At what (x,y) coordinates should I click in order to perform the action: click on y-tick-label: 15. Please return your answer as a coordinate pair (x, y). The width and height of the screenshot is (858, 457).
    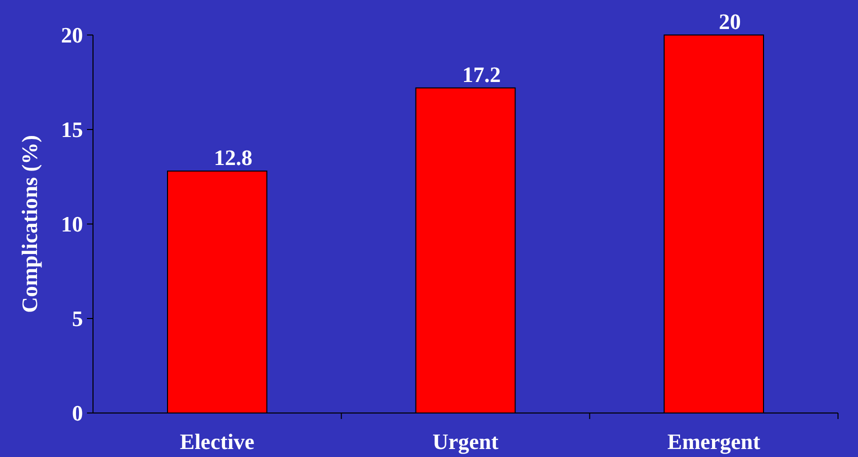
    Looking at the image, I should click on (72, 129).